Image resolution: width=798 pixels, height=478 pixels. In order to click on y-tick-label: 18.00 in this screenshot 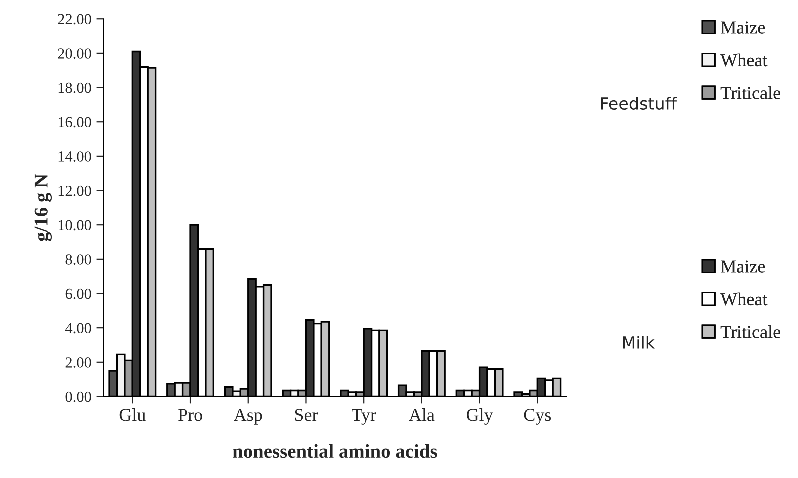, I will do `click(75, 88)`.